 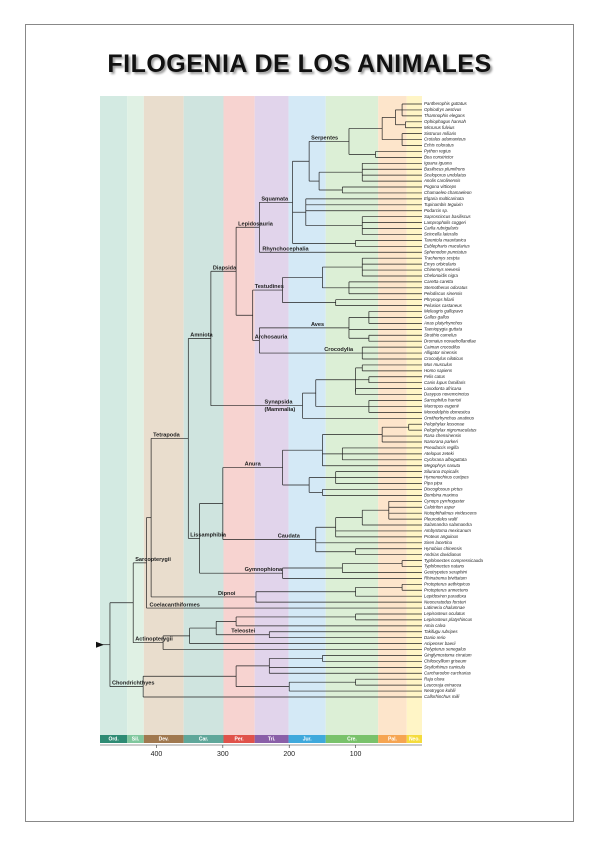 I want to click on clade-label: Caudata, so click(x=289, y=536).